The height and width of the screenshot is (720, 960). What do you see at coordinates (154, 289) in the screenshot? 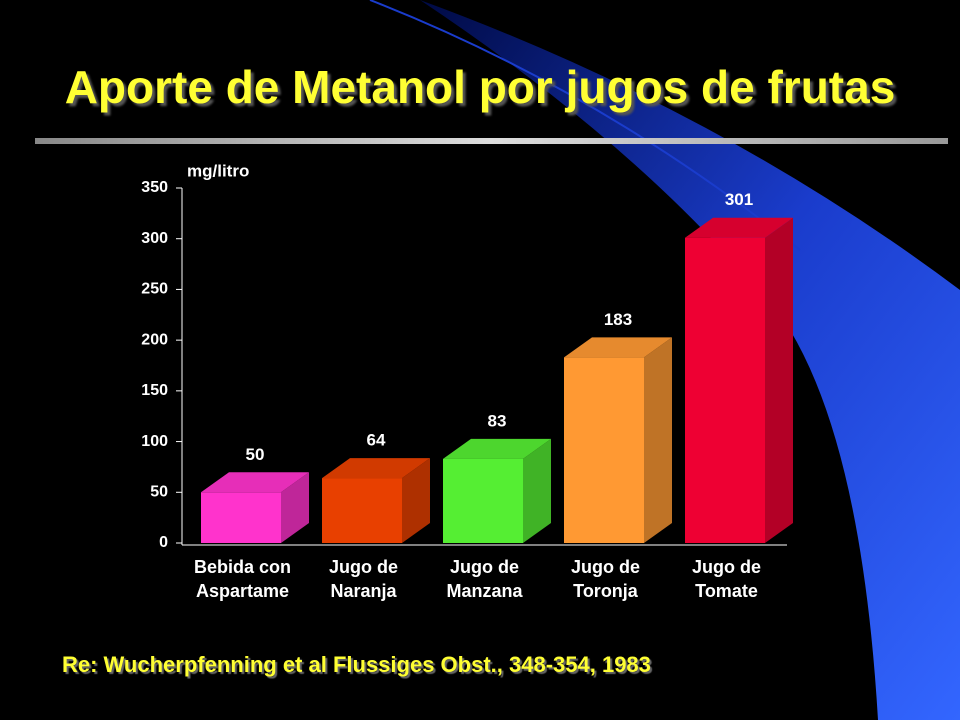
I see `y-tick-label: 250` at bounding box center [154, 289].